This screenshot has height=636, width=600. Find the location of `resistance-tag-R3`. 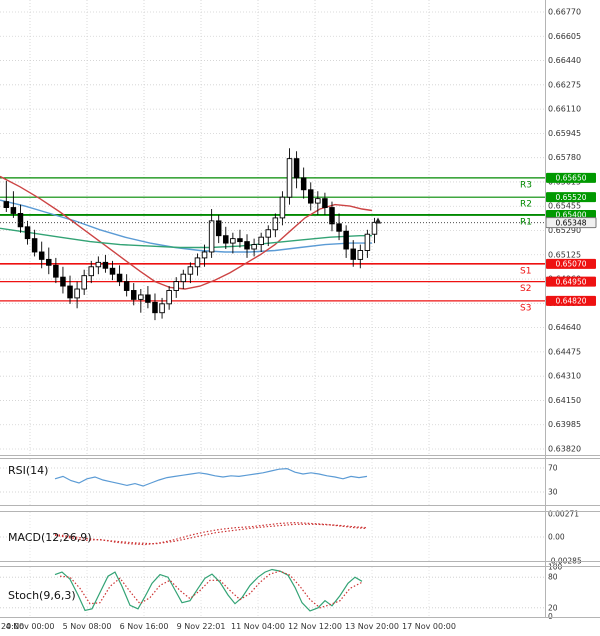

resistance-tag-R3 is located at coordinates (571, 177).